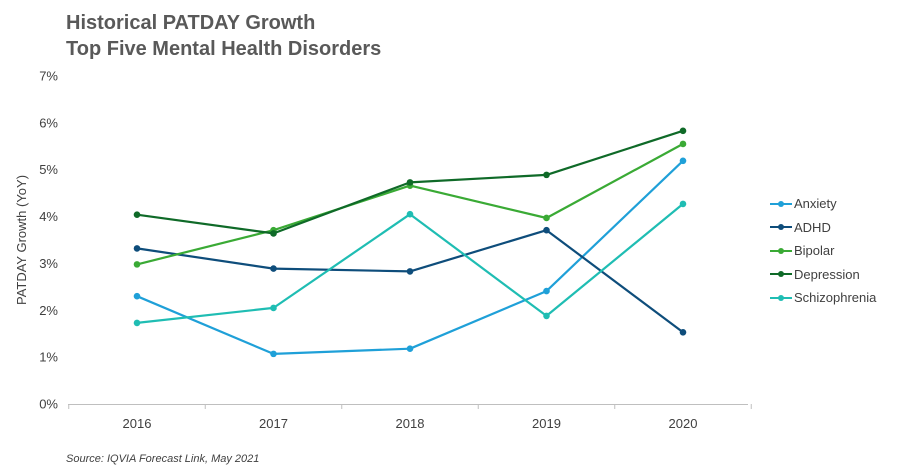 The image size is (900, 475). I want to click on series-adhd, so click(410, 281).